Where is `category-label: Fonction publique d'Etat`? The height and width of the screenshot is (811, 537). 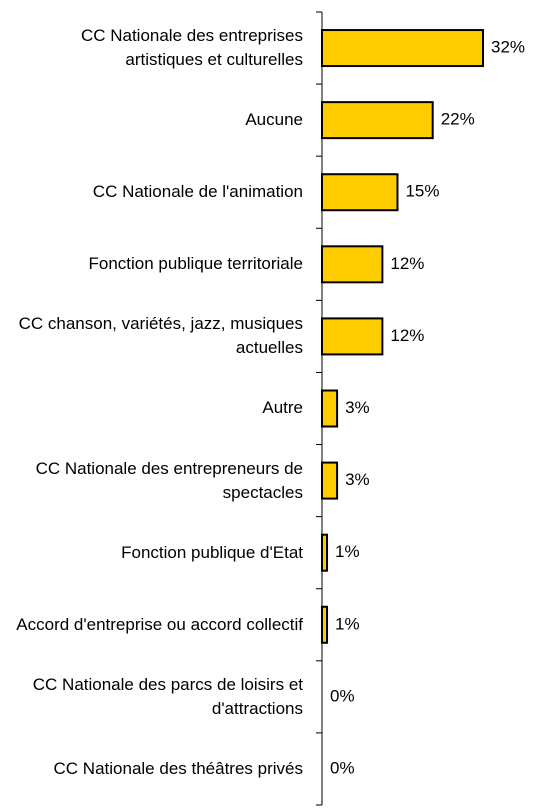 category-label: Fonction publique d'Etat is located at coordinates (212, 552).